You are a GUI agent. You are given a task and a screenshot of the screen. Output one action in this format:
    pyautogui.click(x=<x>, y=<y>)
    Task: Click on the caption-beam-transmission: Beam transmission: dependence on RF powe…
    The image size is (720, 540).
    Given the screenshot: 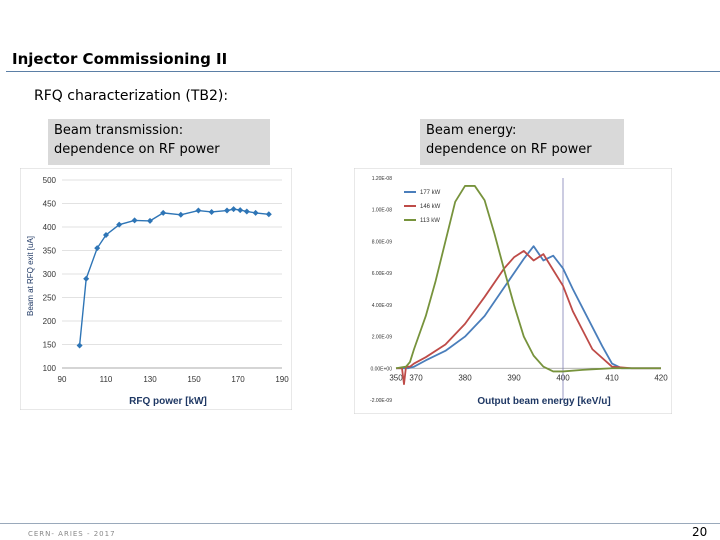 What is the action you would take?
    pyautogui.click(x=159, y=142)
    